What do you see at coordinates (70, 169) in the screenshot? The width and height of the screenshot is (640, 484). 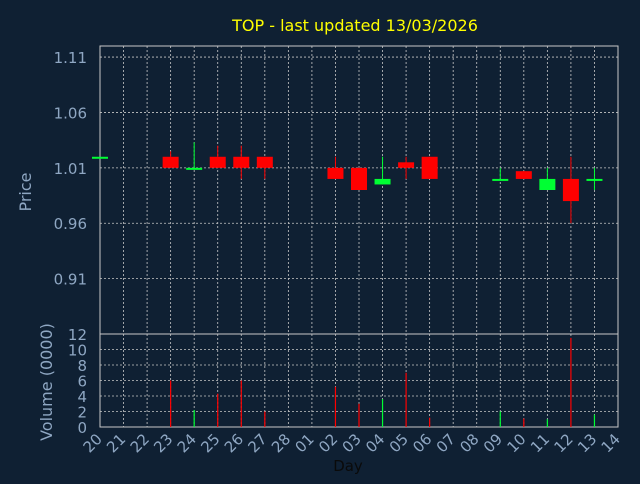 I see `price-tick-label: 1.01` at bounding box center [70, 169].